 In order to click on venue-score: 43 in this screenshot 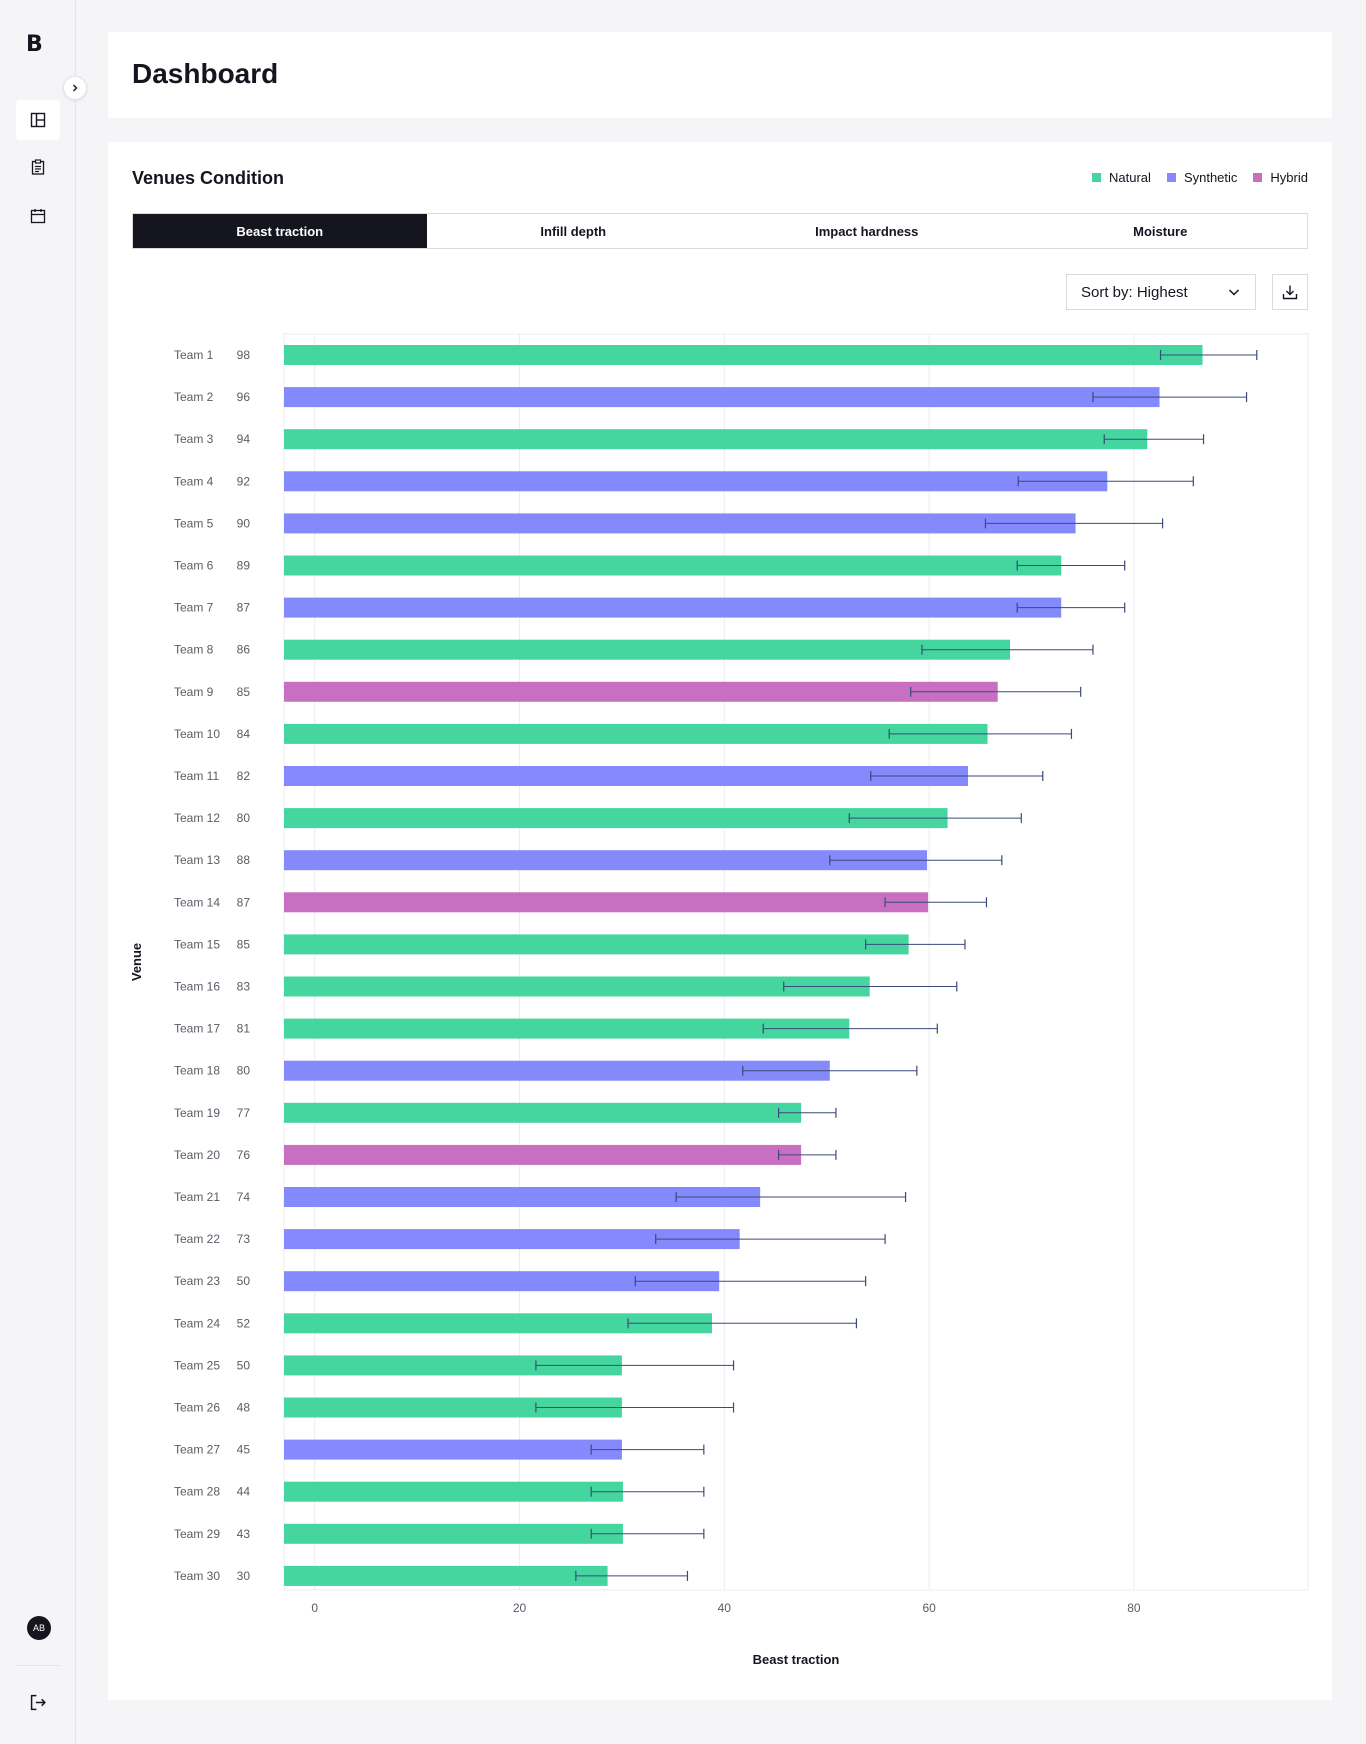, I will do `click(244, 1534)`.